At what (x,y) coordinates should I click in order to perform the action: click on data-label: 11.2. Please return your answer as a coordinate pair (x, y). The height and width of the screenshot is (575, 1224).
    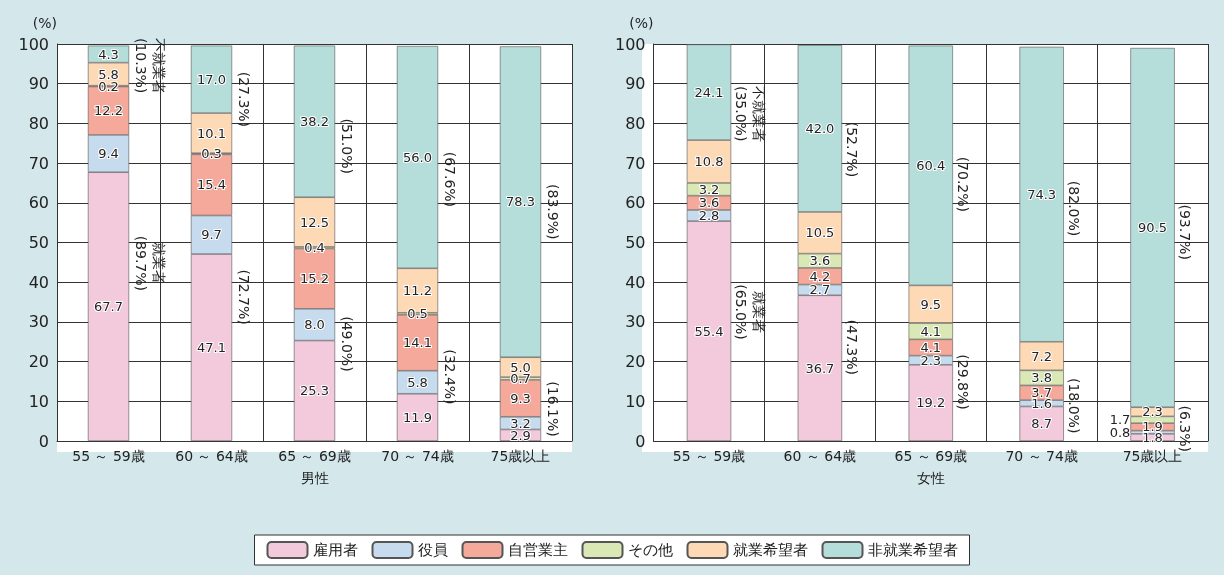
    Looking at the image, I should click on (417, 291).